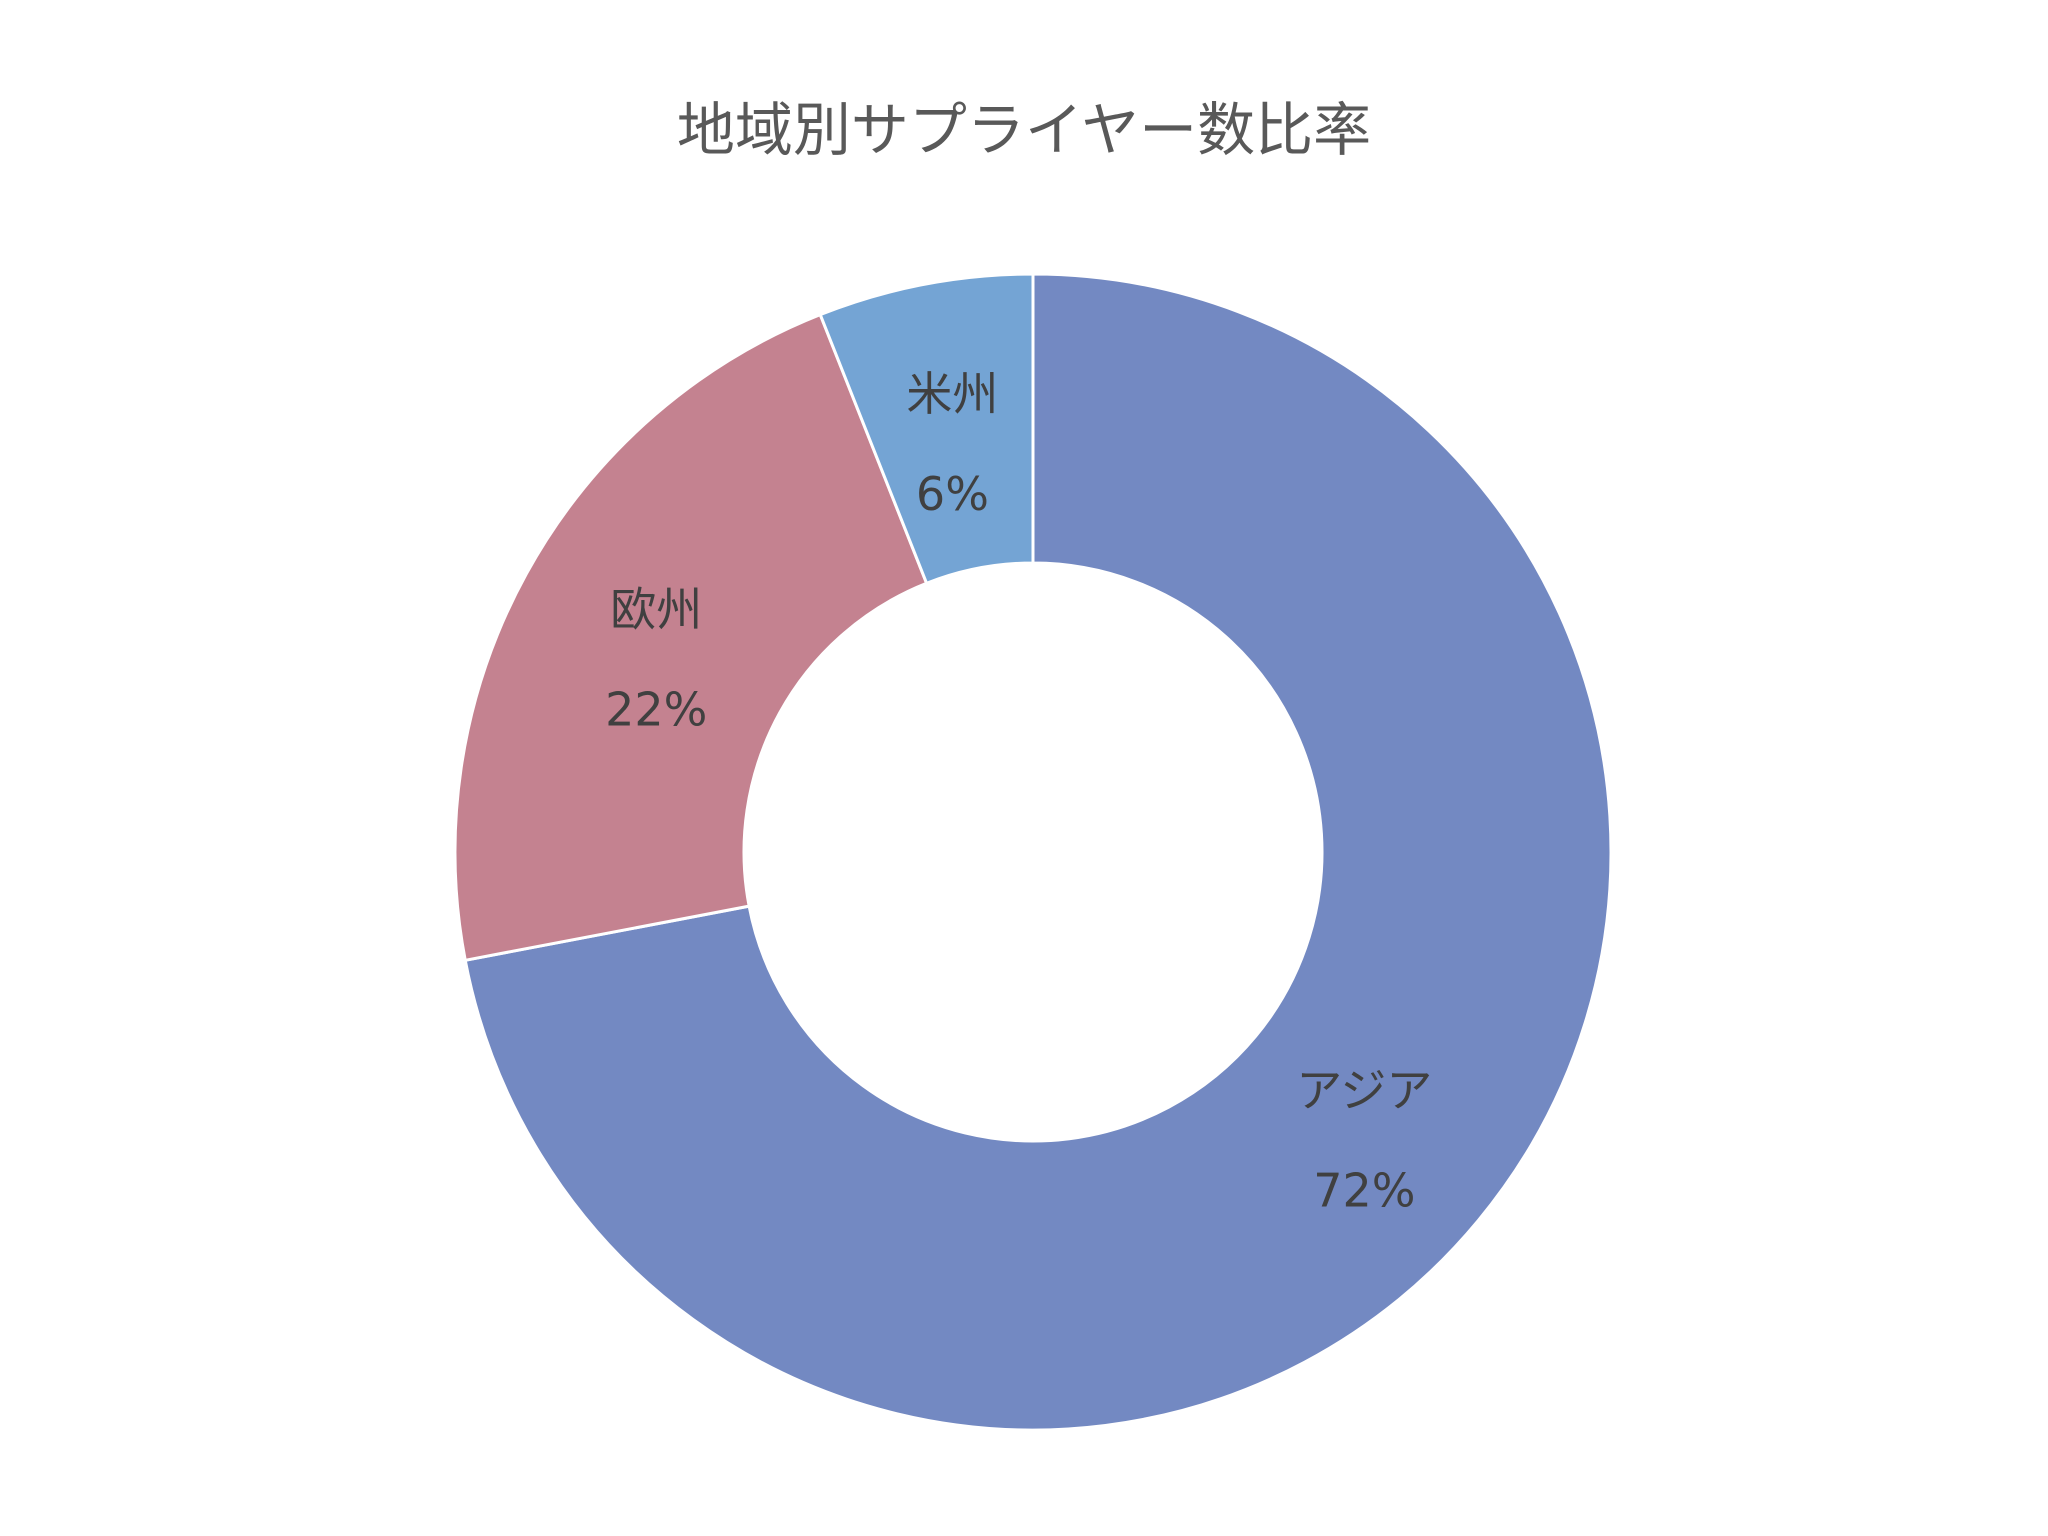 The height and width of the screenshot is (1536, 2048). I want to click on slice-1-category-label: アジア, so click(1364, 1091).